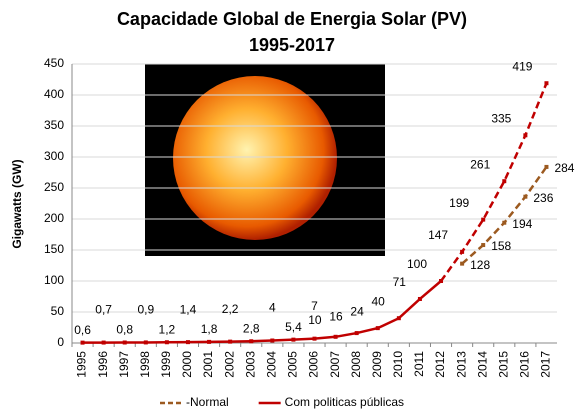 The height and width of the screenshot is (420, 584). Describe the element at coordinates (230, 309) in the screenshot. I see `data-label: 2,2` at that location.